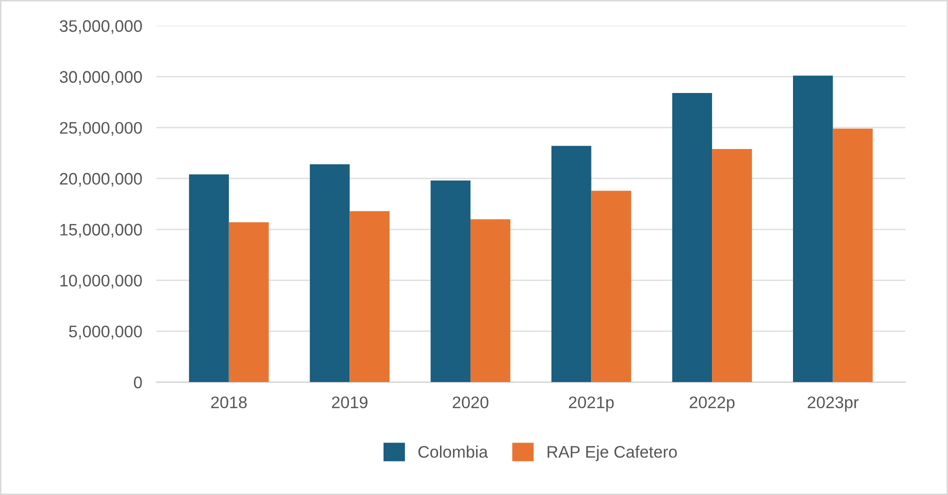 Image resolution: width=948 pixels, height=495 pixels. What do you see at coordinates (712, 404) in the screenshot?
I see `x-tick-label: 2022p` at bounding box center [712, 404].